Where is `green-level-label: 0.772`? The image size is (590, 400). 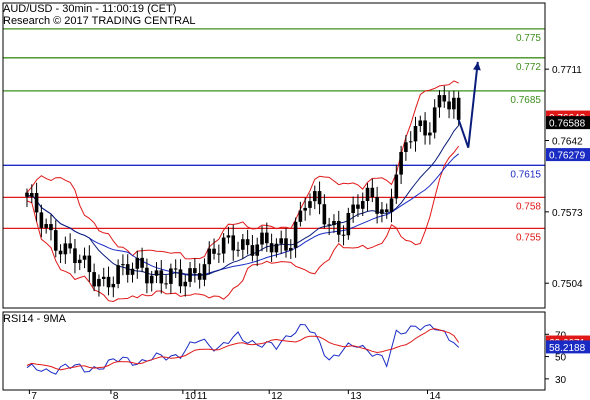 green-level-label: 0.772 is located at coordinates (528, 67).